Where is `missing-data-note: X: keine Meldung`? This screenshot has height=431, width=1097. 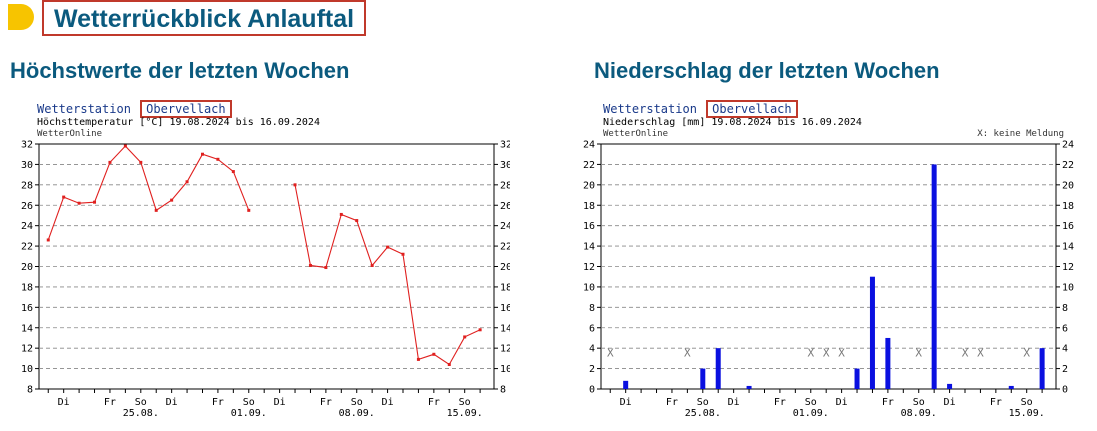
missing-data-note: X: keine Meldung is located at coordinates (1020, 134).